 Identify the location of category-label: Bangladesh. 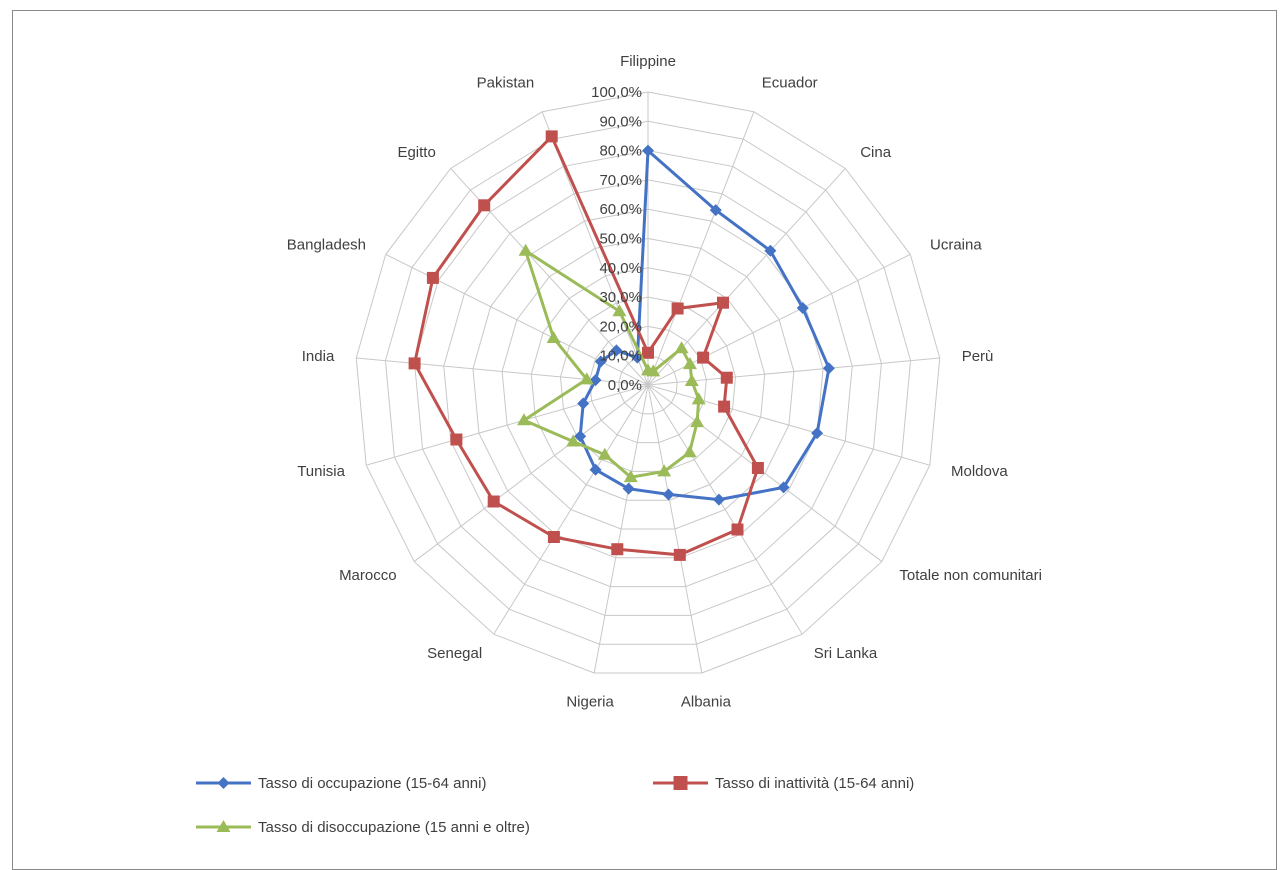
(326, 245).